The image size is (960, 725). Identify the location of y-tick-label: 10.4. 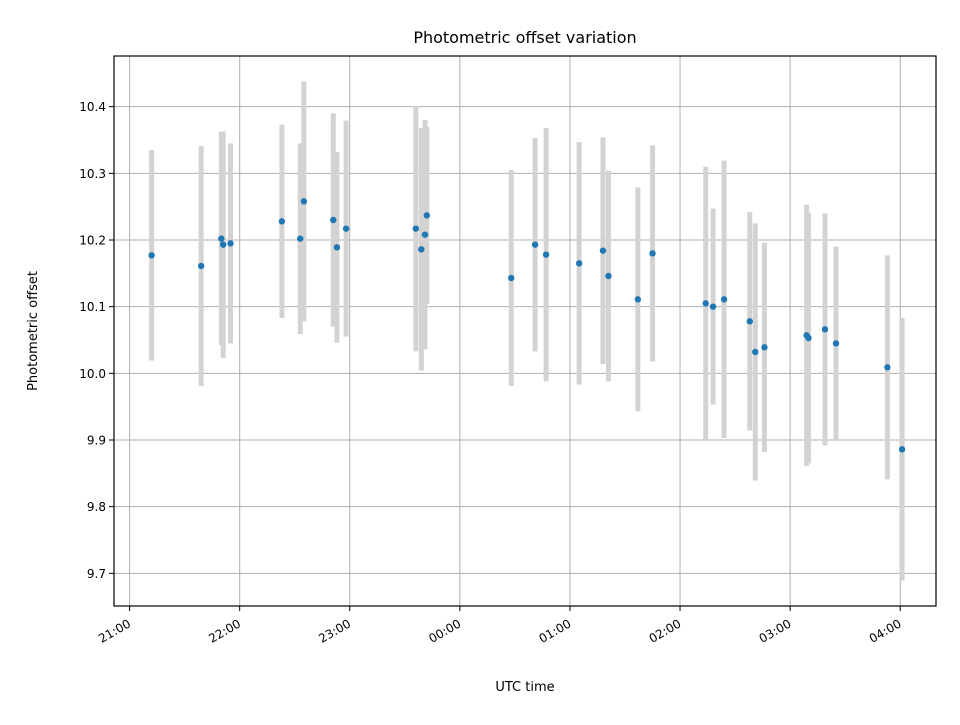
(92, 107).